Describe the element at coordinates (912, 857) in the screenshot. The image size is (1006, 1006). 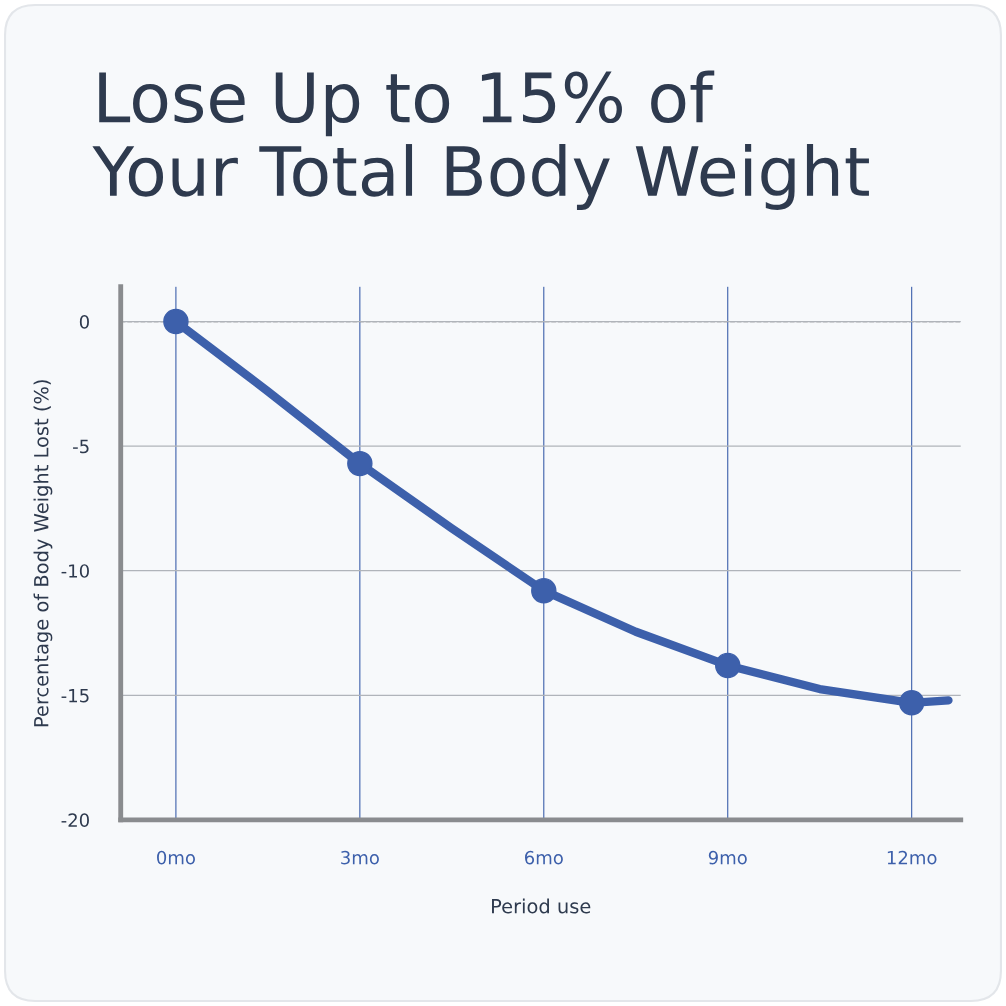
I see `x-tick-label: 12mo` at that location.